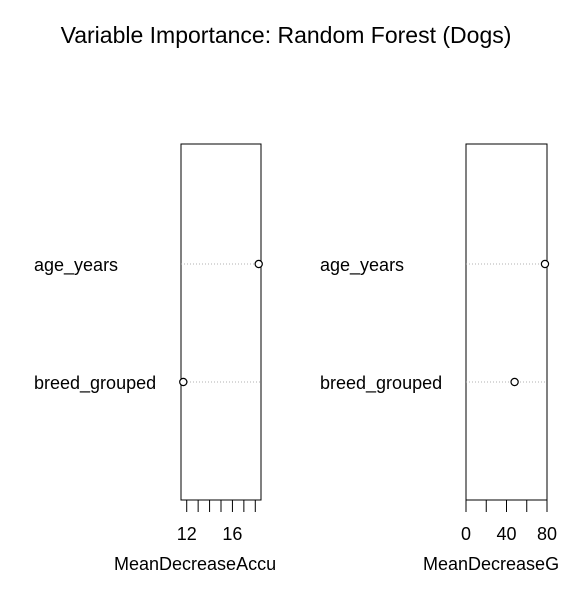  Describe the element at coordinates (76, 265) in the screenshot. I see `panel-1-category-label: age_years` at that location.